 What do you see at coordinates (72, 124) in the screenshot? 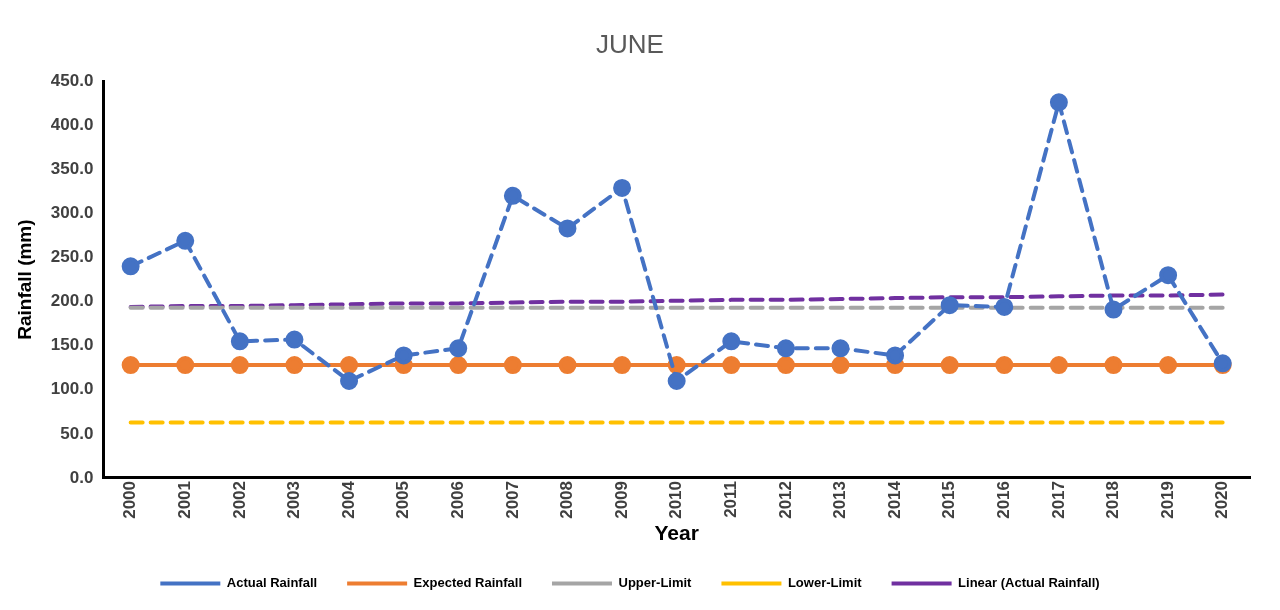
I see `y-tick-label: 400.0` at bounding box center [72, 124].